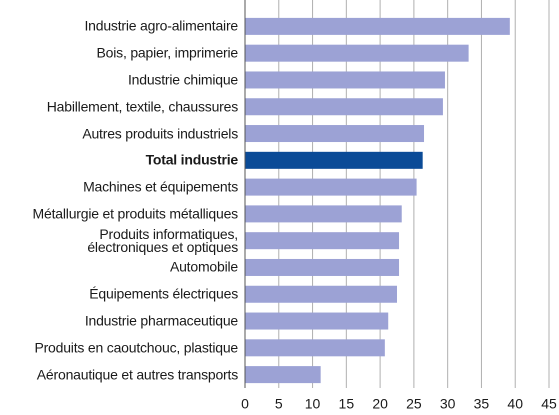  What do you see at coordinates (245, 404) in the screenshot?
I see `x-tick-label: 0` at bounding box center [245, 404].